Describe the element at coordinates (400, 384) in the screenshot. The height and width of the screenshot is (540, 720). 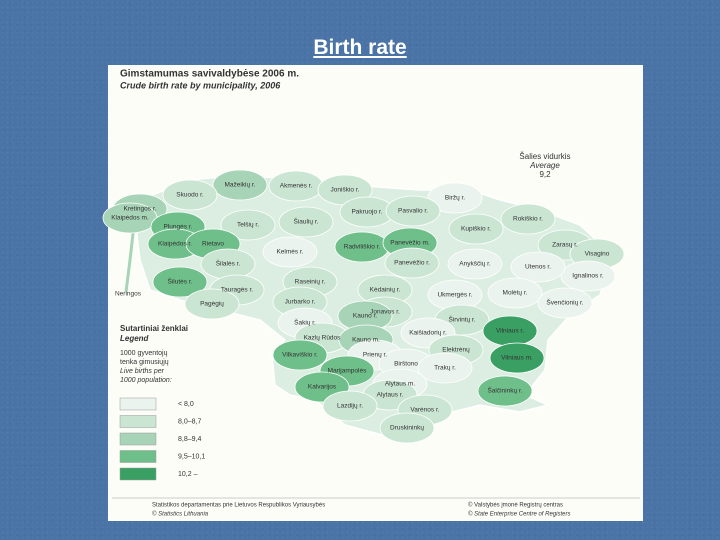
I see `municipality-label: Alytaus m.` at that location.